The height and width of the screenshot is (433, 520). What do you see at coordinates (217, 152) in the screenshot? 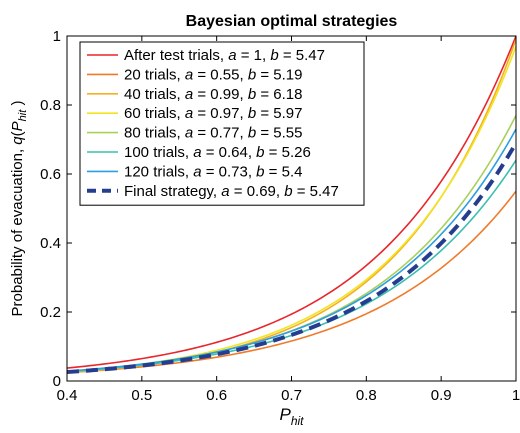
I see `legend-label-6: 100 trials, a = 0.64, b = 5.26` at bounding box center [217, 152].